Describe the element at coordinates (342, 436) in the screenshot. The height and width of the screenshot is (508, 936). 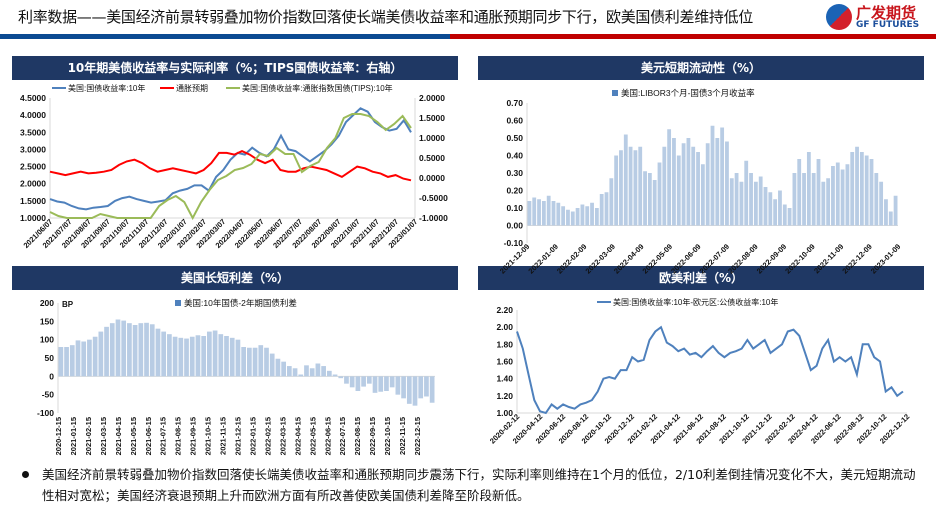
I see `x-tick-label: 2022-07-15` at that location.